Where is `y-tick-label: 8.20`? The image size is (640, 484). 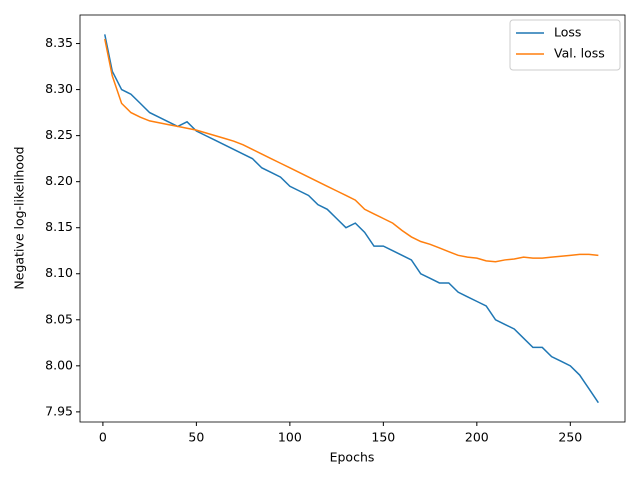 y-tick-label: 8.20 is located at coordinates (59, 180).